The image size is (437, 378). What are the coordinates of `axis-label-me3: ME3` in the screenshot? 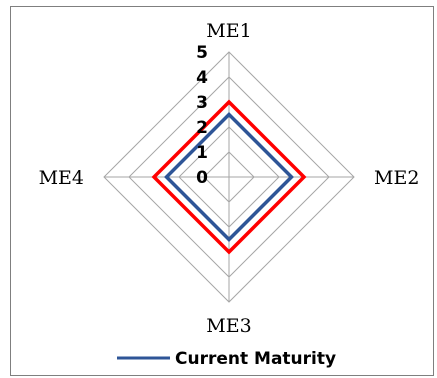 It's located at (228, 326).